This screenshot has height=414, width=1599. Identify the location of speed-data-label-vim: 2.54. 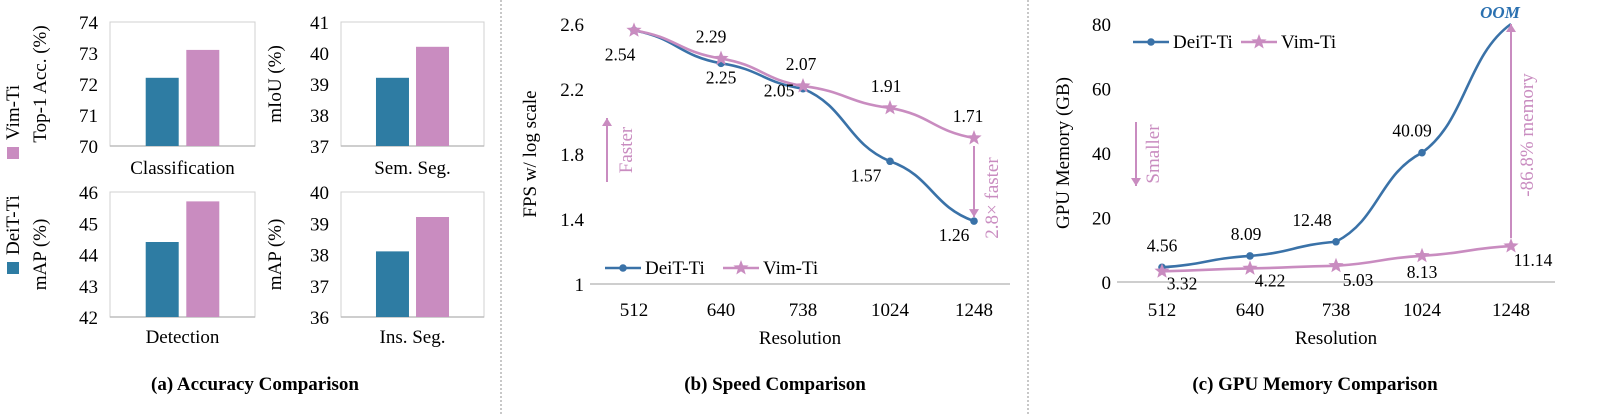
(620, 54).